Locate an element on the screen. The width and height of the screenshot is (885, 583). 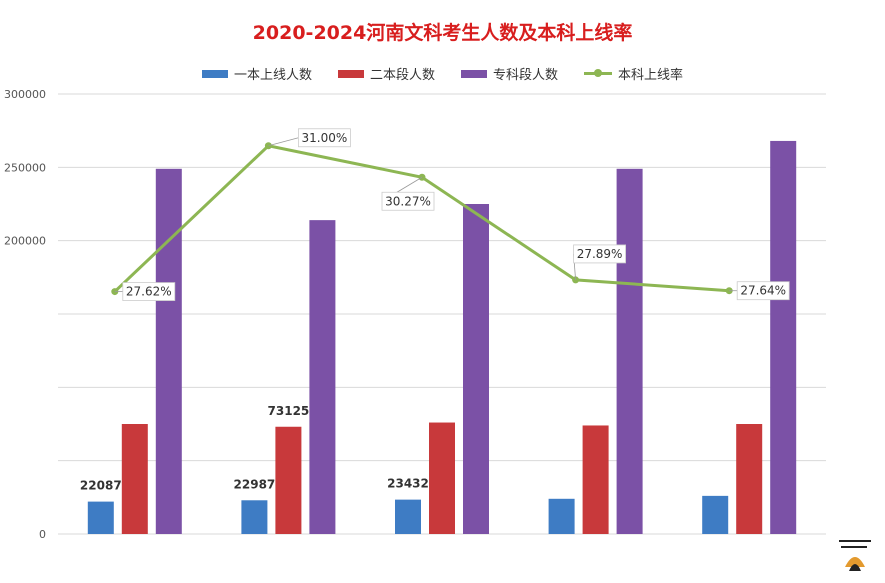
legend-label: 二本段人数 is located at coordinates (402, 75).